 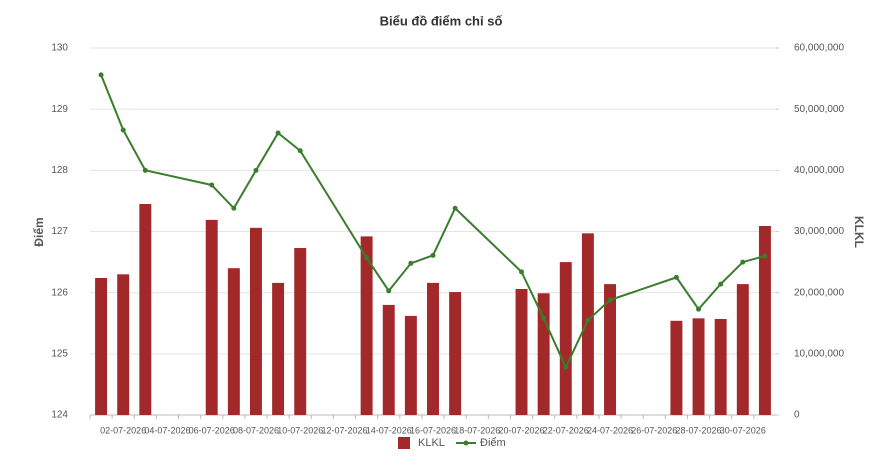 I want to click on x-tick-label: 26-07-2026, so click(x=654, y=430).